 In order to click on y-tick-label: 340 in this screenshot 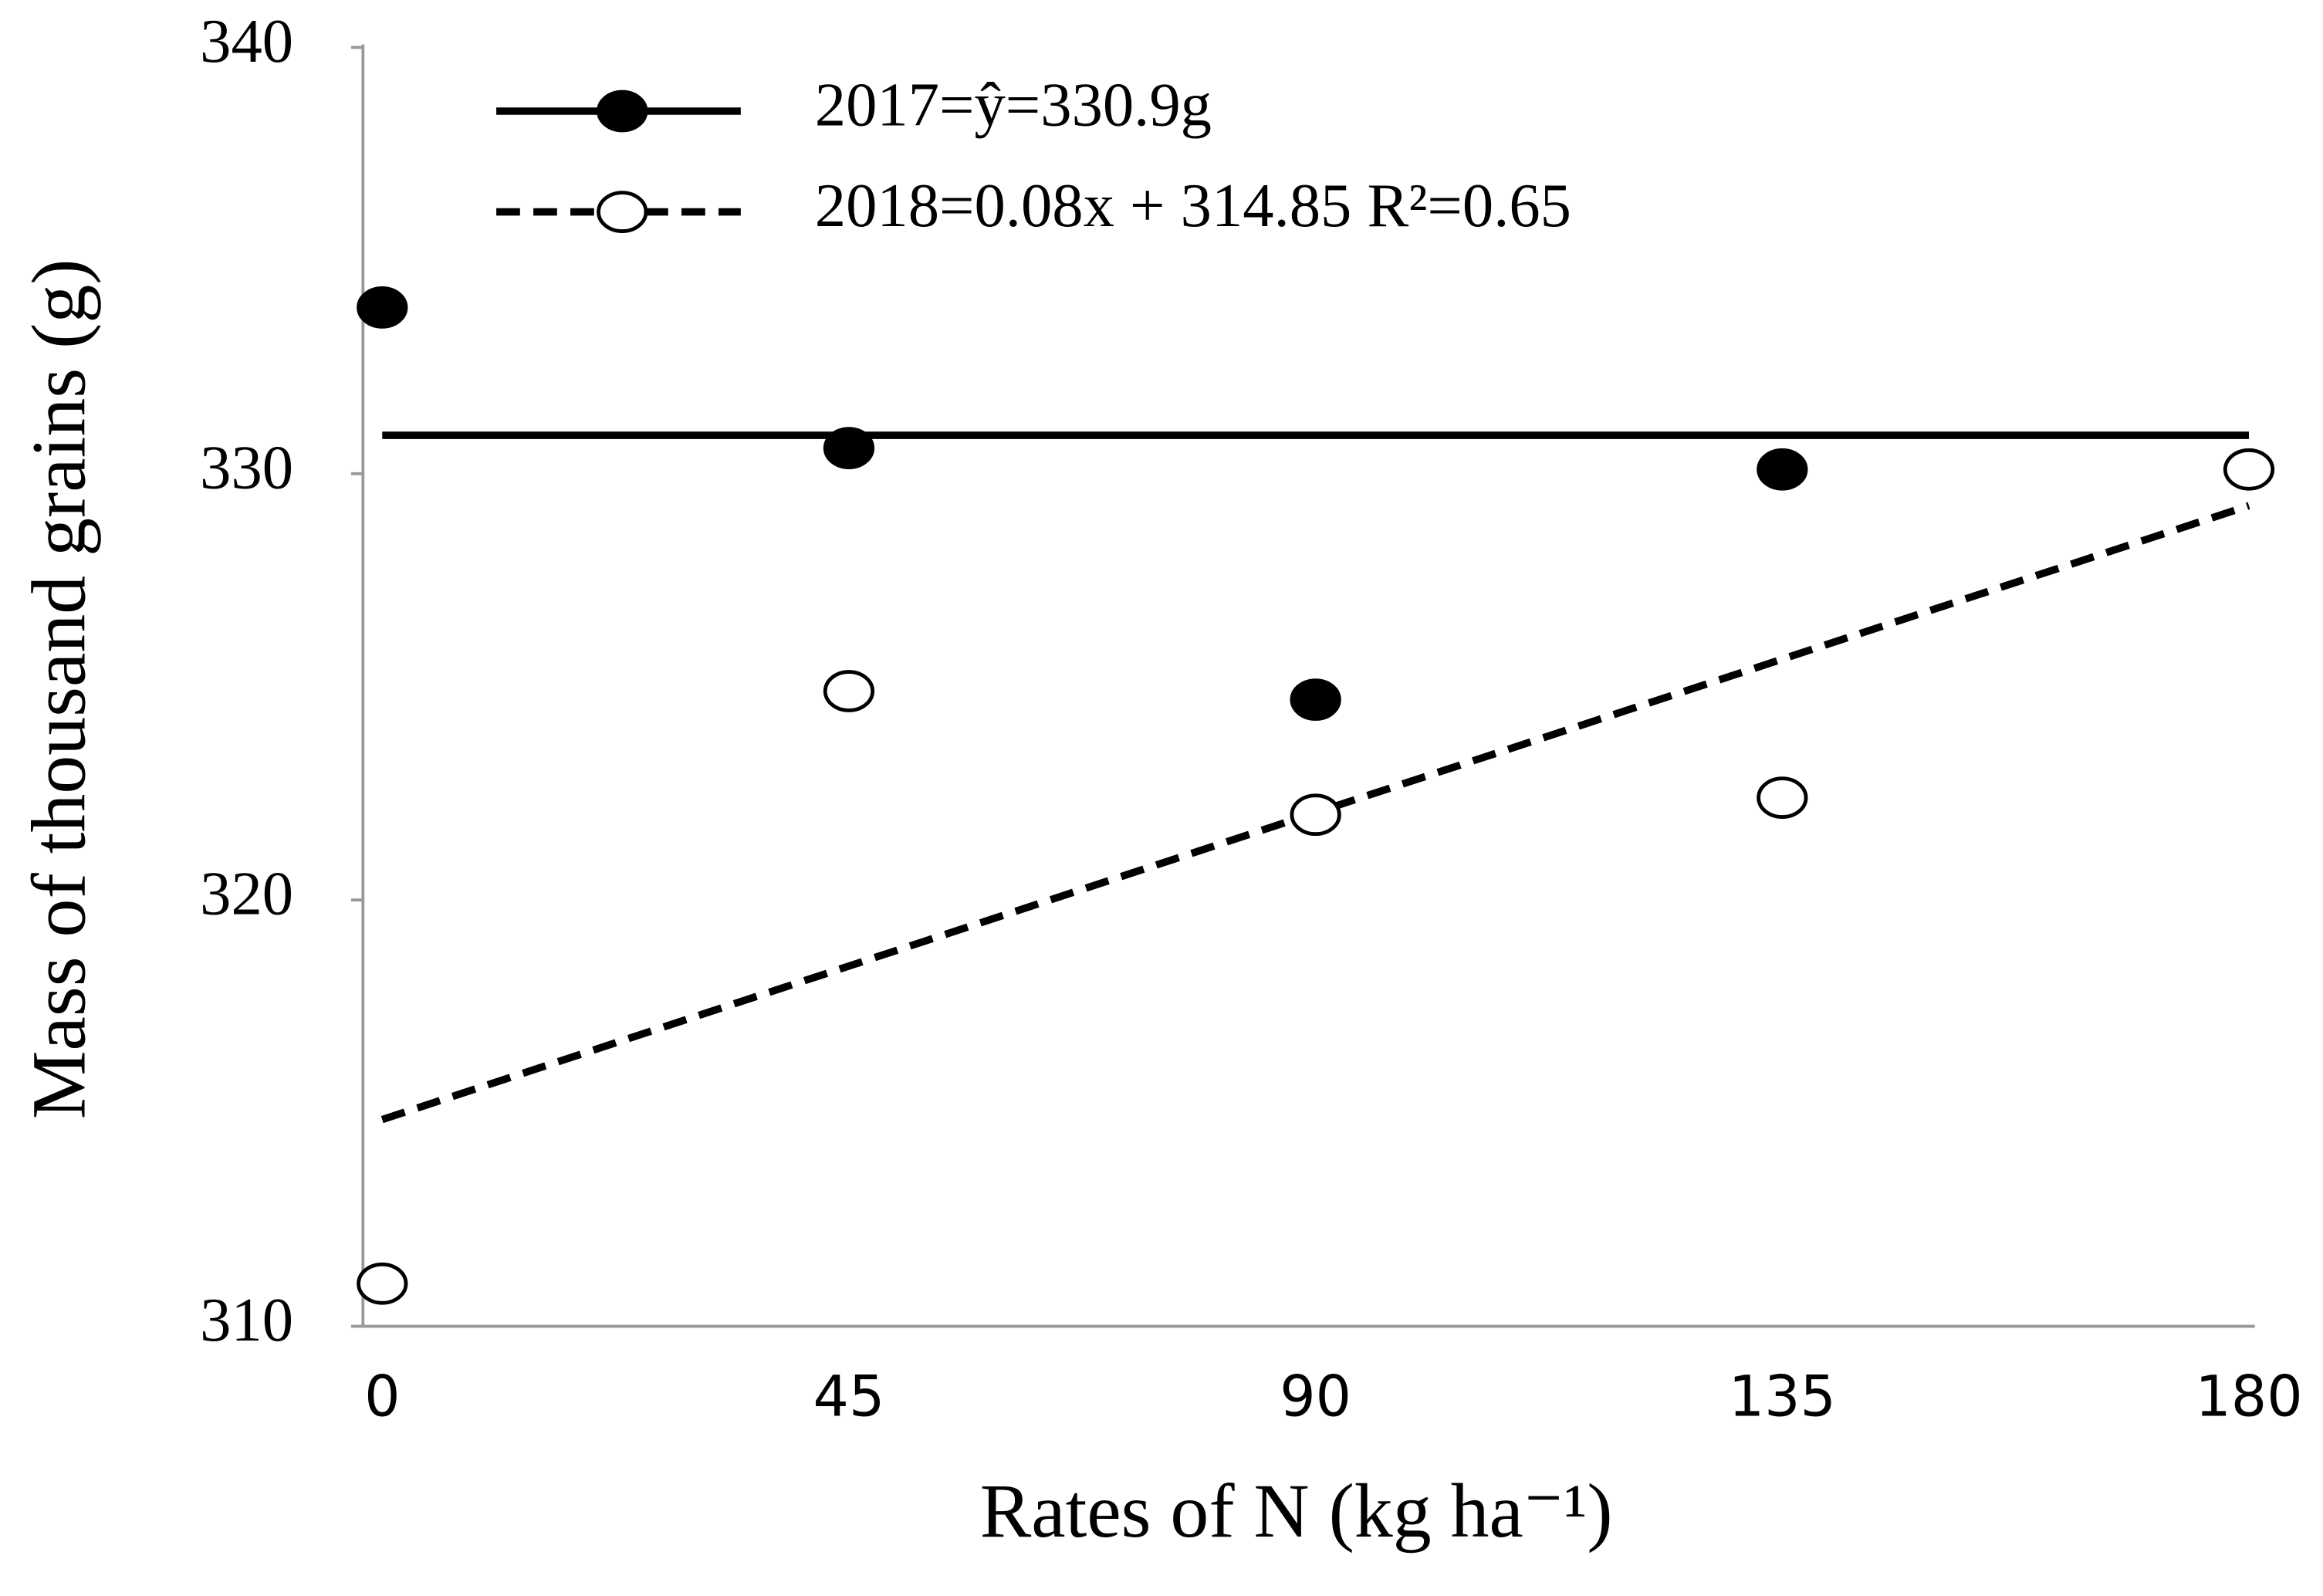, I will do `click(246, 42)`.